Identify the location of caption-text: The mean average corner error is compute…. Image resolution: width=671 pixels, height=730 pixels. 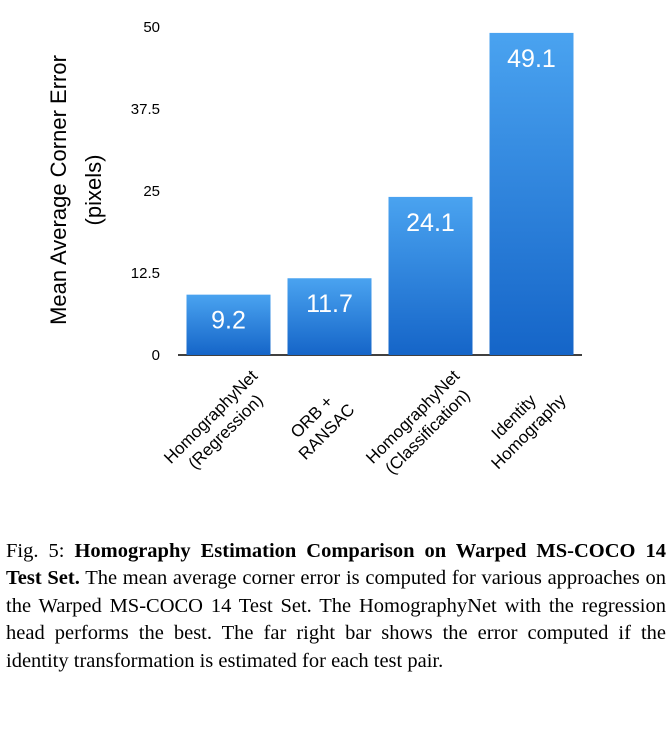
(336, 619).